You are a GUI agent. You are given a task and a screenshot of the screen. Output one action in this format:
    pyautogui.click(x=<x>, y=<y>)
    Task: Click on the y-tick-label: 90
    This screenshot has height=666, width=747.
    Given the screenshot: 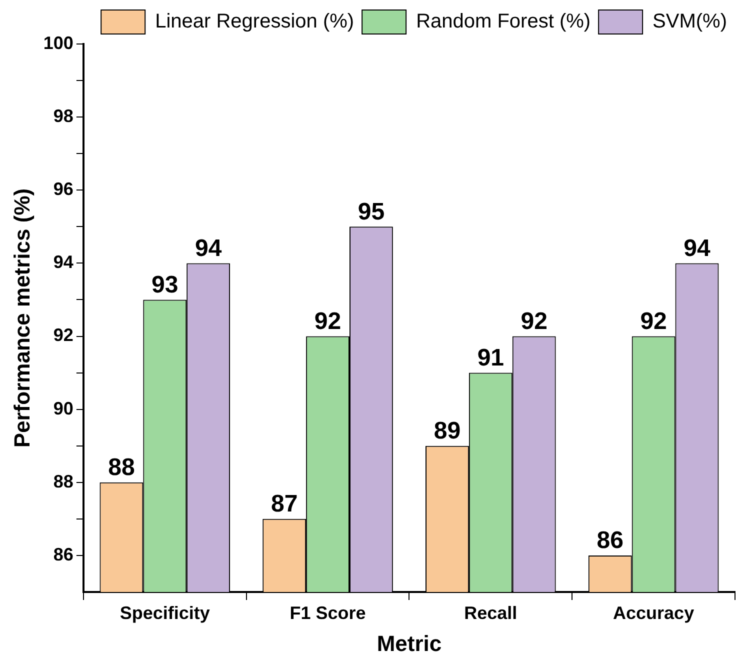 What is the action you would take?
    pyautogui.click(x=63, y=408)
    